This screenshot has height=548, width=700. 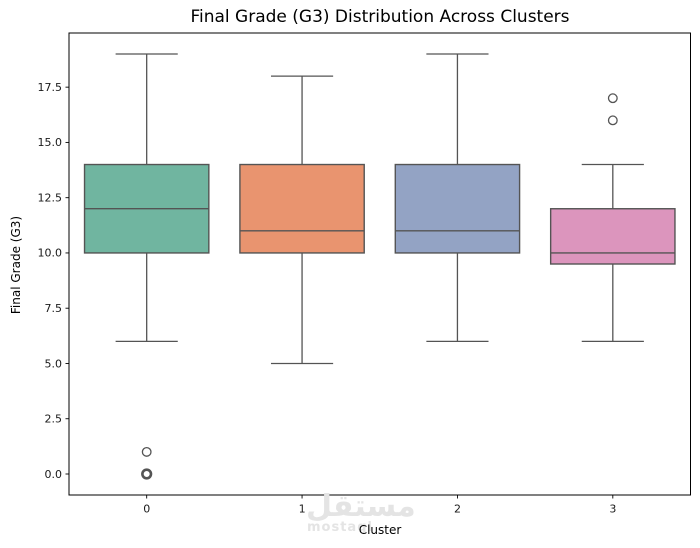 What do you see at coordinates (302, 509) in the screenshot?
I see `x-tick-label: 1` at bounding box center [302, 509].